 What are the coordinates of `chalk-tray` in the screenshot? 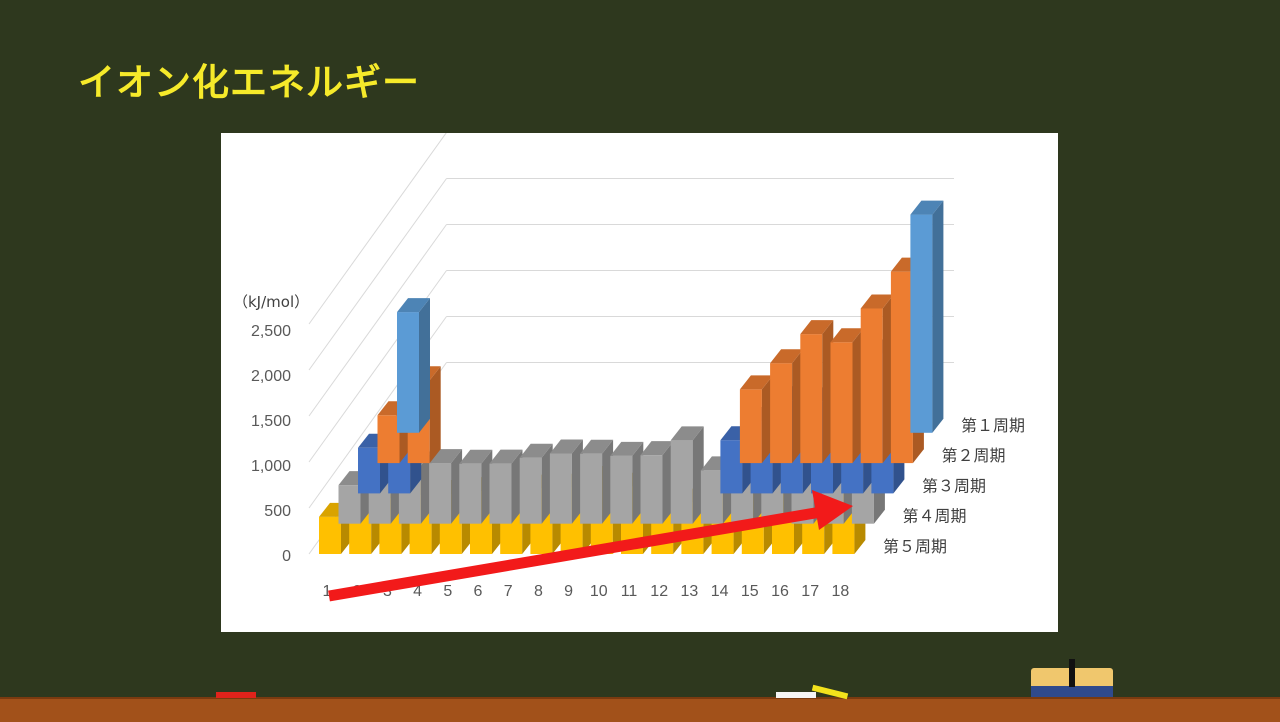 It's located at (640, 709).